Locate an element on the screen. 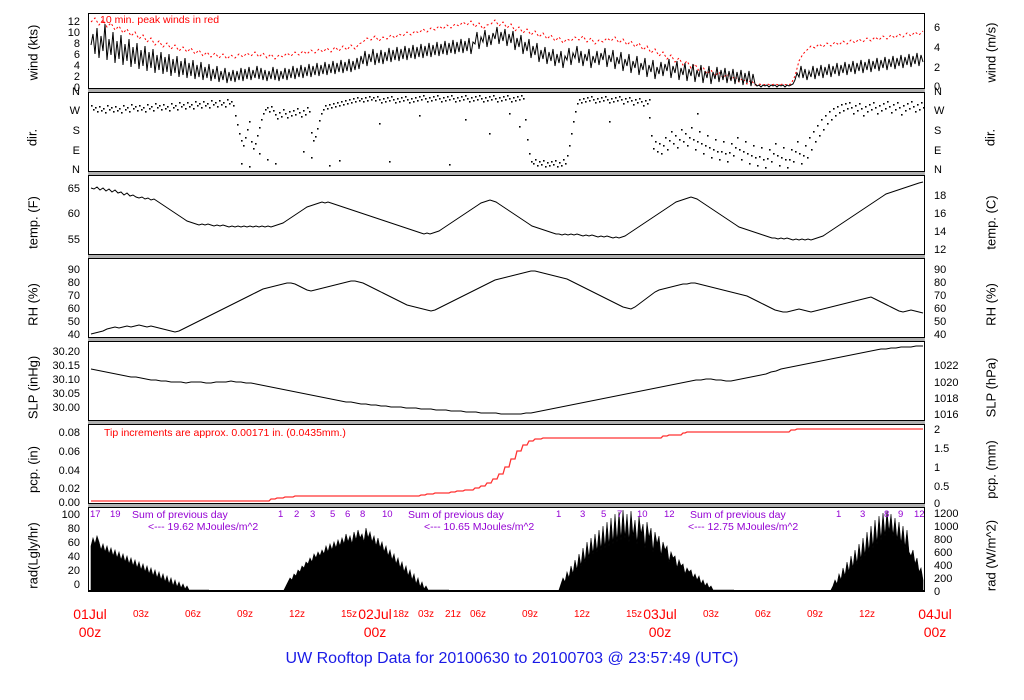 This screenshot has width=1024, height=700. rh-ytick-40: 40 is located at coordinates (73, 335).